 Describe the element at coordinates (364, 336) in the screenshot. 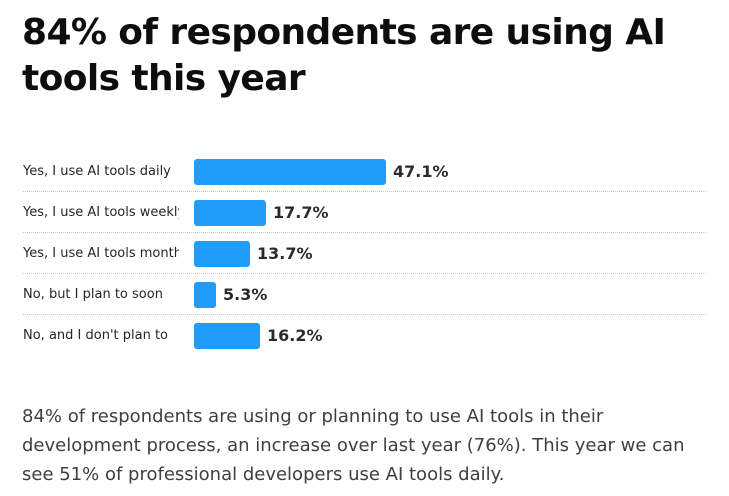

I see `chart-row: No, and I don't plan to 16.2%` at that location.